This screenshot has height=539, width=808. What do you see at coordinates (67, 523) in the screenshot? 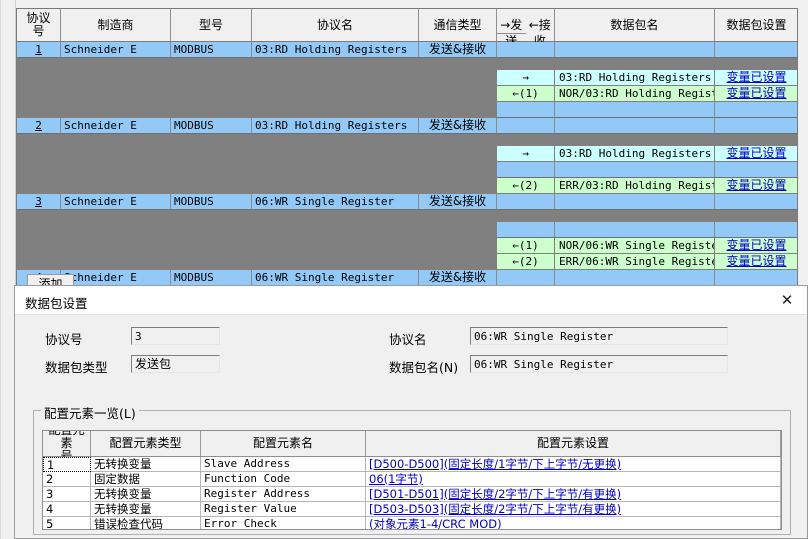
I see `element-no: 5` at bounding box center [67, 523].